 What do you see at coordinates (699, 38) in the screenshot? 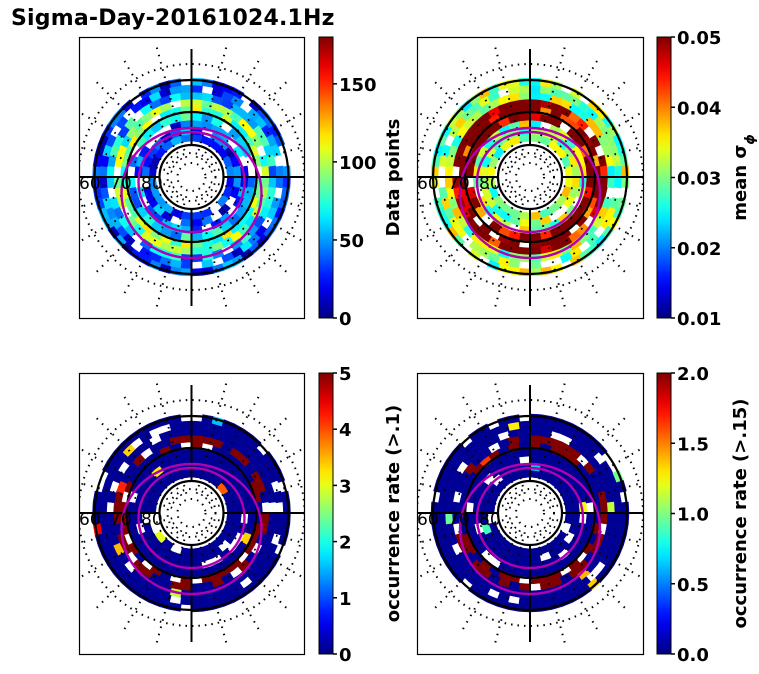
I see `colorbar-tick-label: 0.05` at bounding box center [699, 38].